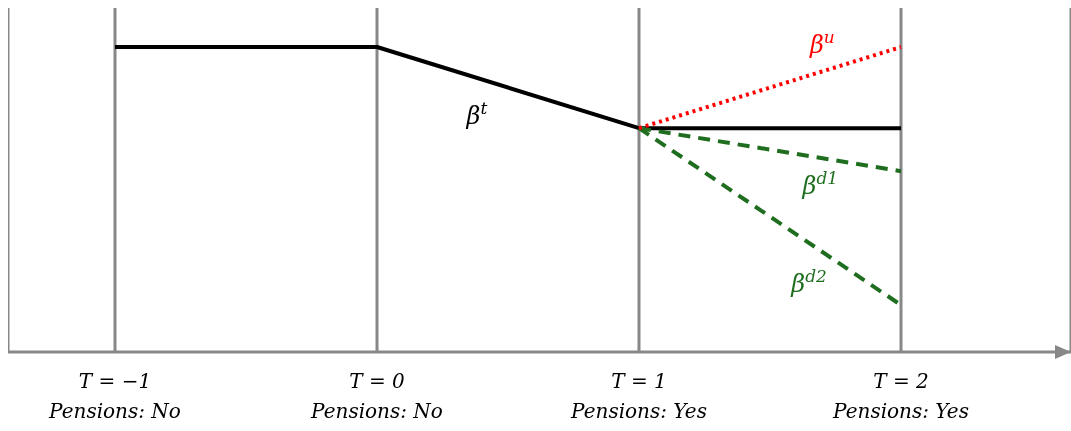 The image size is (1071, 431). What do you see at coordinates (808, 282) in the screenshot?
I see `series-label: β$^{d2}$` at bounding box center [808, 282].